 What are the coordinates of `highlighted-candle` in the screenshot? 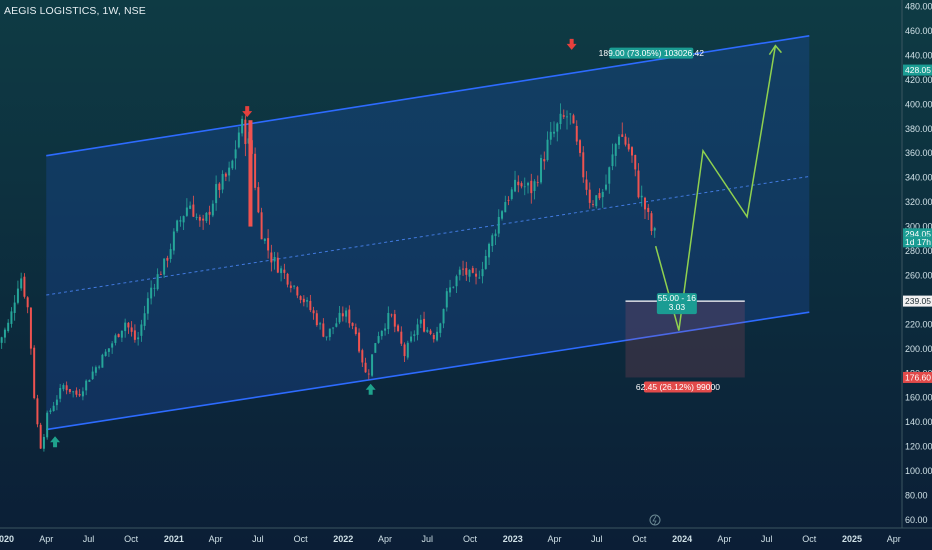 It's located at (250, 173).